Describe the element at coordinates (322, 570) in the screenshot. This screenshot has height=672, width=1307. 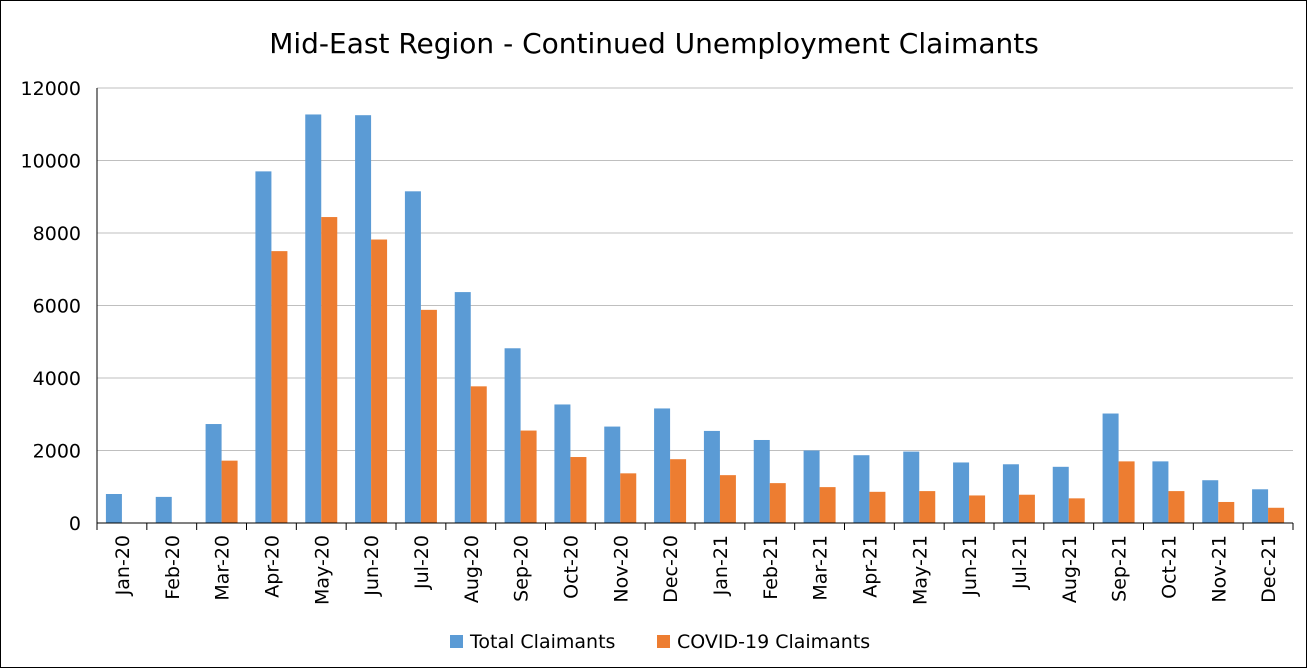
I see `x-tick-label: May-20` at that location.